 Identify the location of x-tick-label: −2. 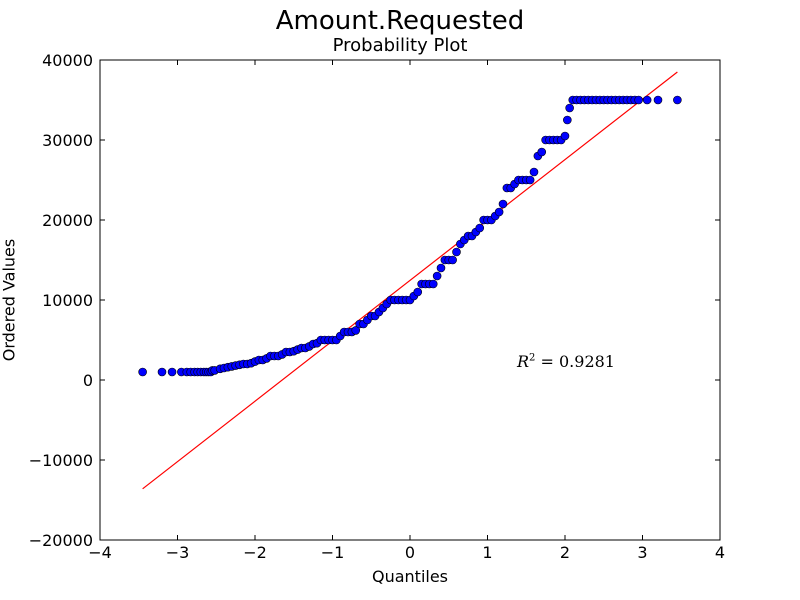
(255, 552).